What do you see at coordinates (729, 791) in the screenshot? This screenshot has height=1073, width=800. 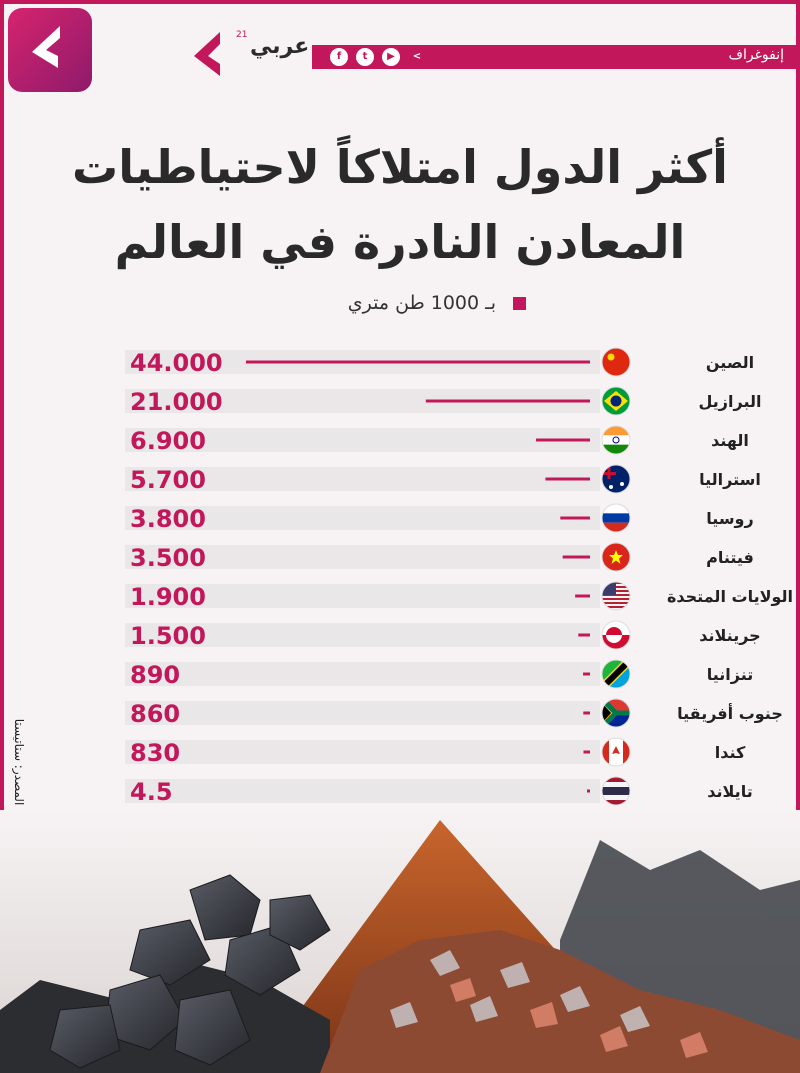 I see `country-label: تايلاند` at bounding box center [729, 791].